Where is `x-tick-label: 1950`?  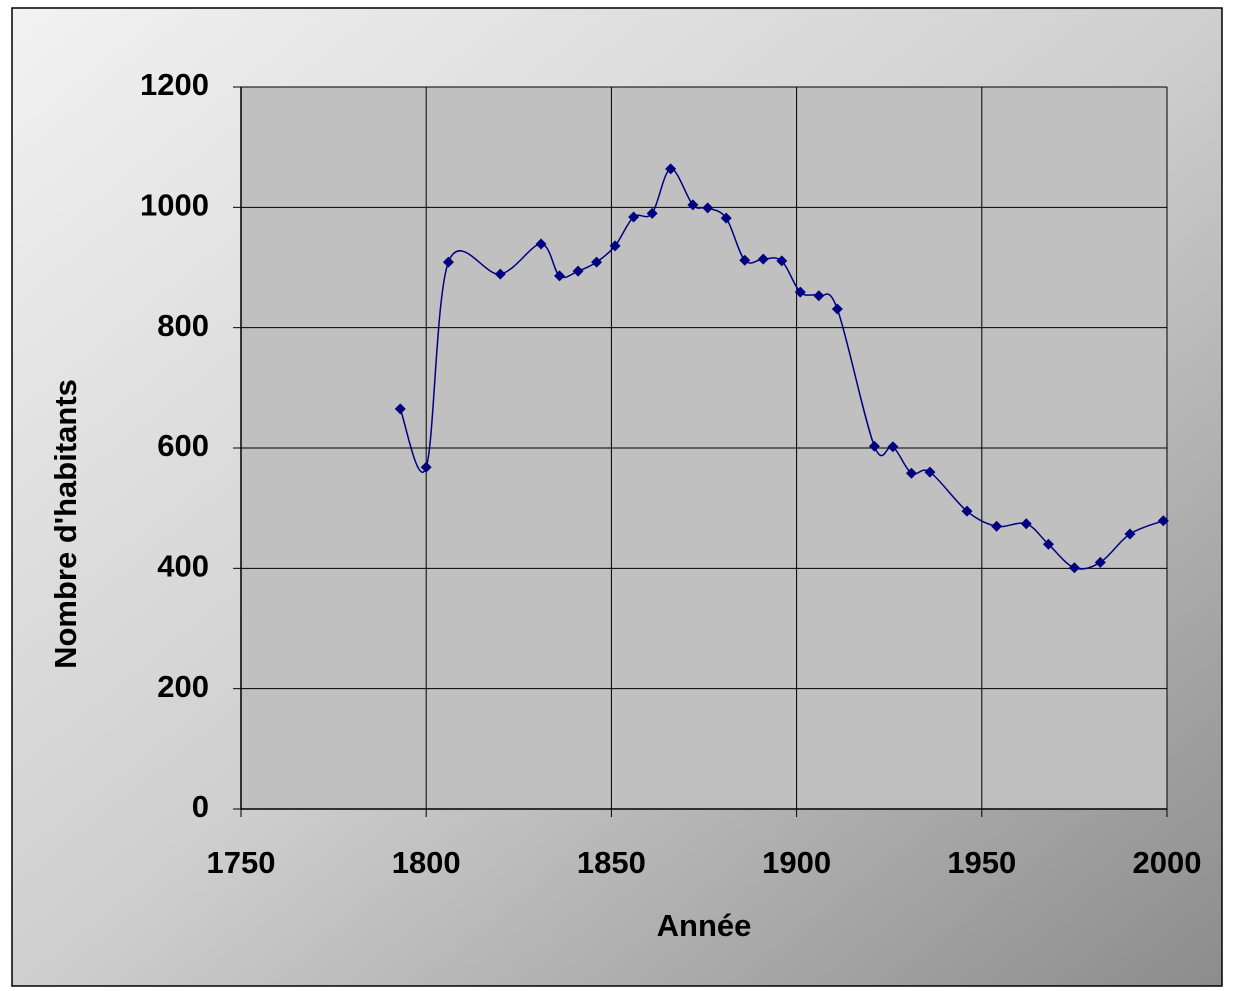
x-tick-label: 1950 is located at coordinates (981, 862).